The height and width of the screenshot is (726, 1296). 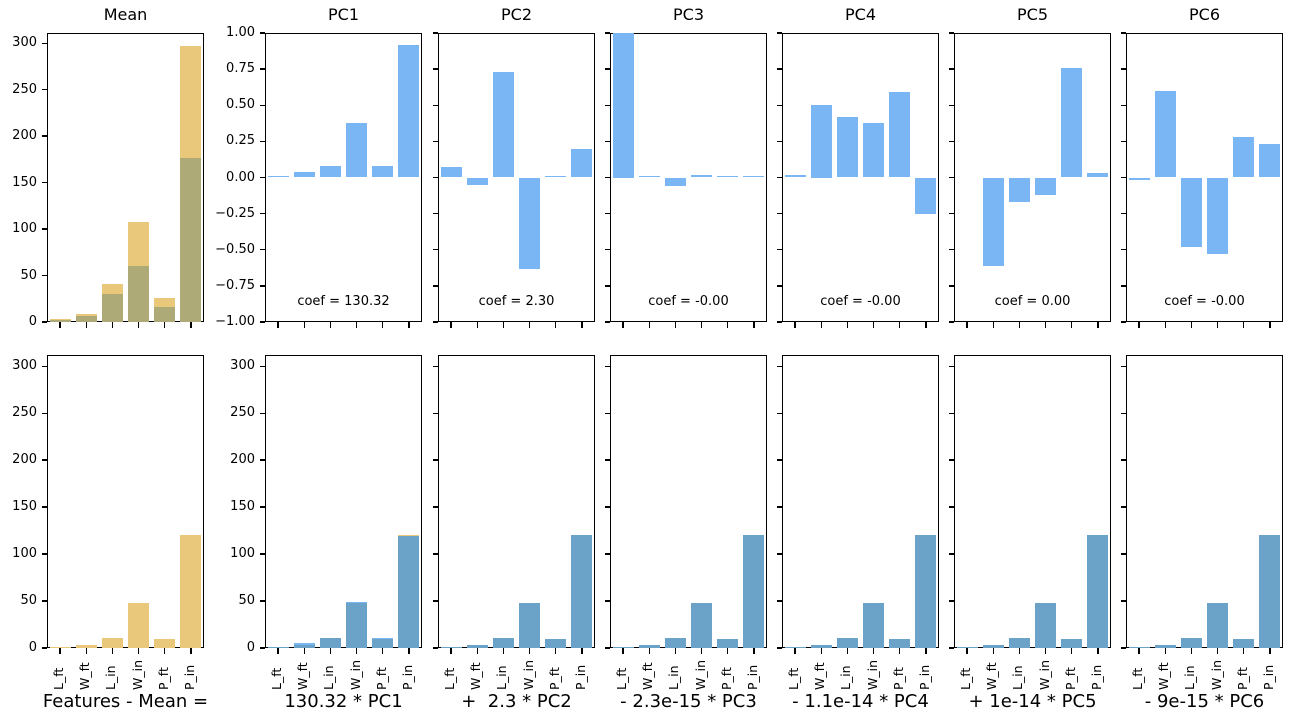 What do you see at coordinates (191, 239) in the screenshot?
I see `bar-mean-P_in-mean-overlap` at bounding box center [191, 239].